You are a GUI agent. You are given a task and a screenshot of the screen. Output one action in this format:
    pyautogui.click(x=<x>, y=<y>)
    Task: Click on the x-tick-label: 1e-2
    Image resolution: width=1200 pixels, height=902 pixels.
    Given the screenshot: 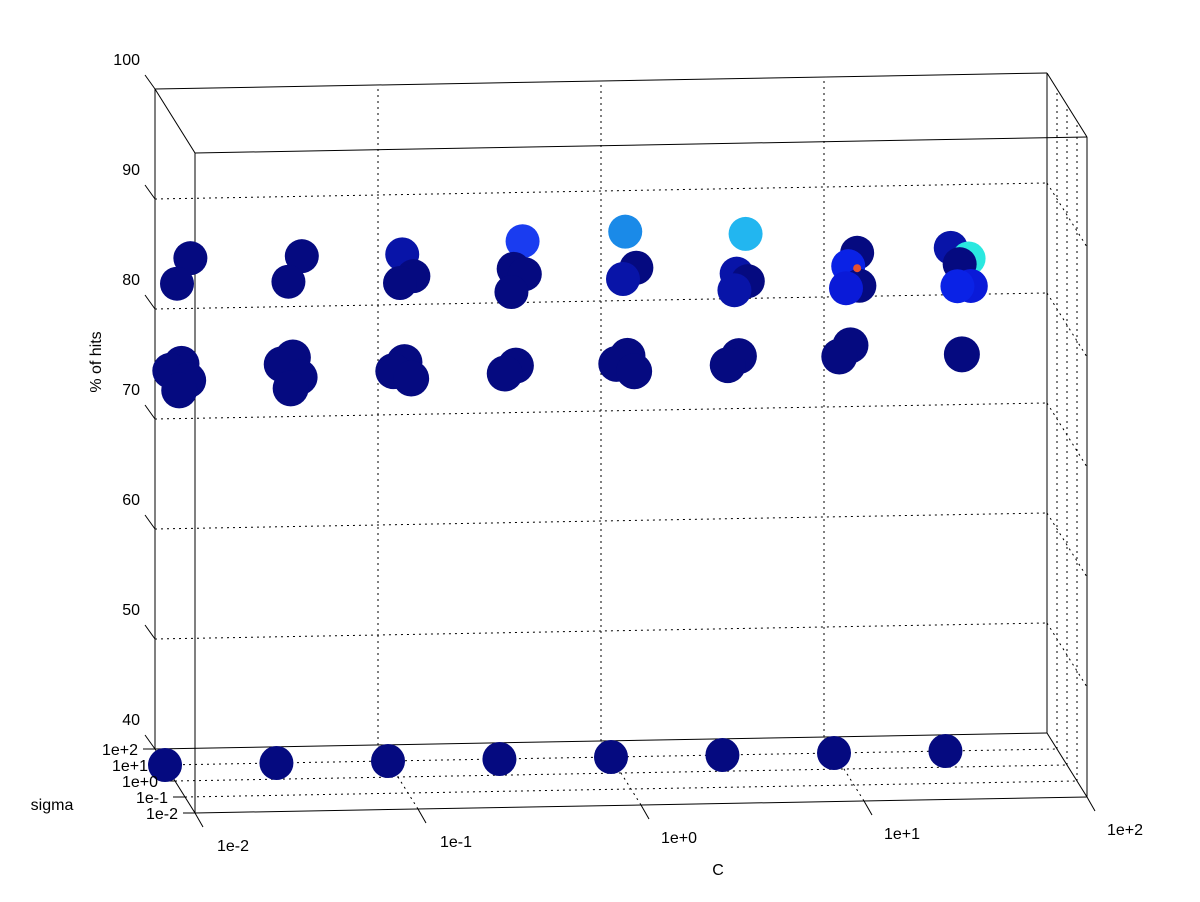 What is the action you would take?
    pyautogui.click(x=233, y=846)
    